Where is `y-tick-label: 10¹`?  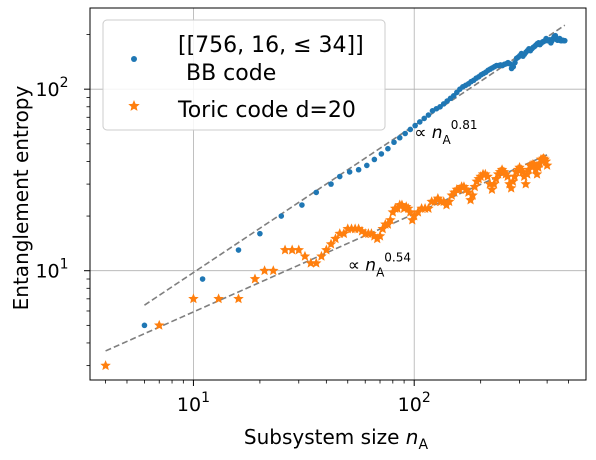 y-tick-label: 10¹ is located at coordinates (51, 270).